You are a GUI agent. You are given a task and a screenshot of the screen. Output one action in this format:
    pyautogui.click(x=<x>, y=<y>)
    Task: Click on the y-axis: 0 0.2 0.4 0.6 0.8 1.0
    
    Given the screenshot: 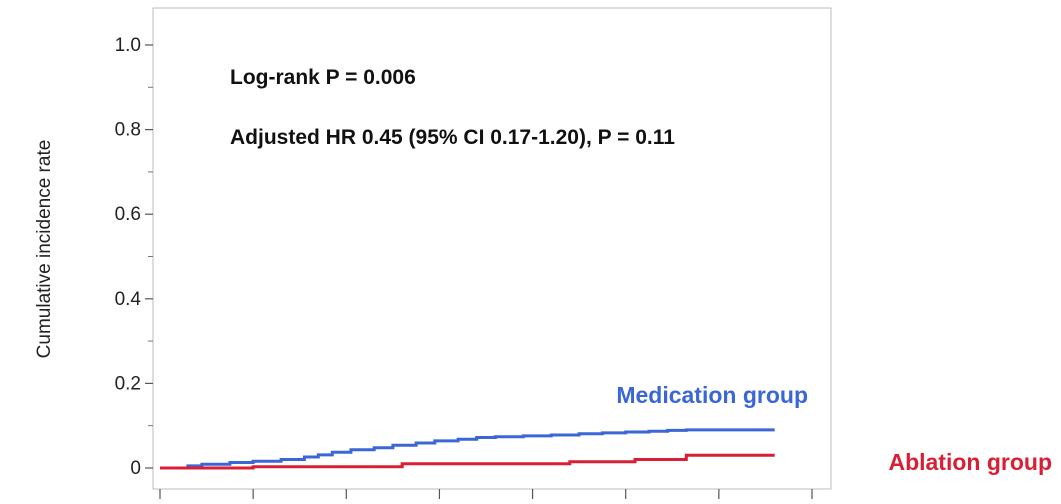 What is the action you would take?
    pyautogui.click(x=134, y=257)
    